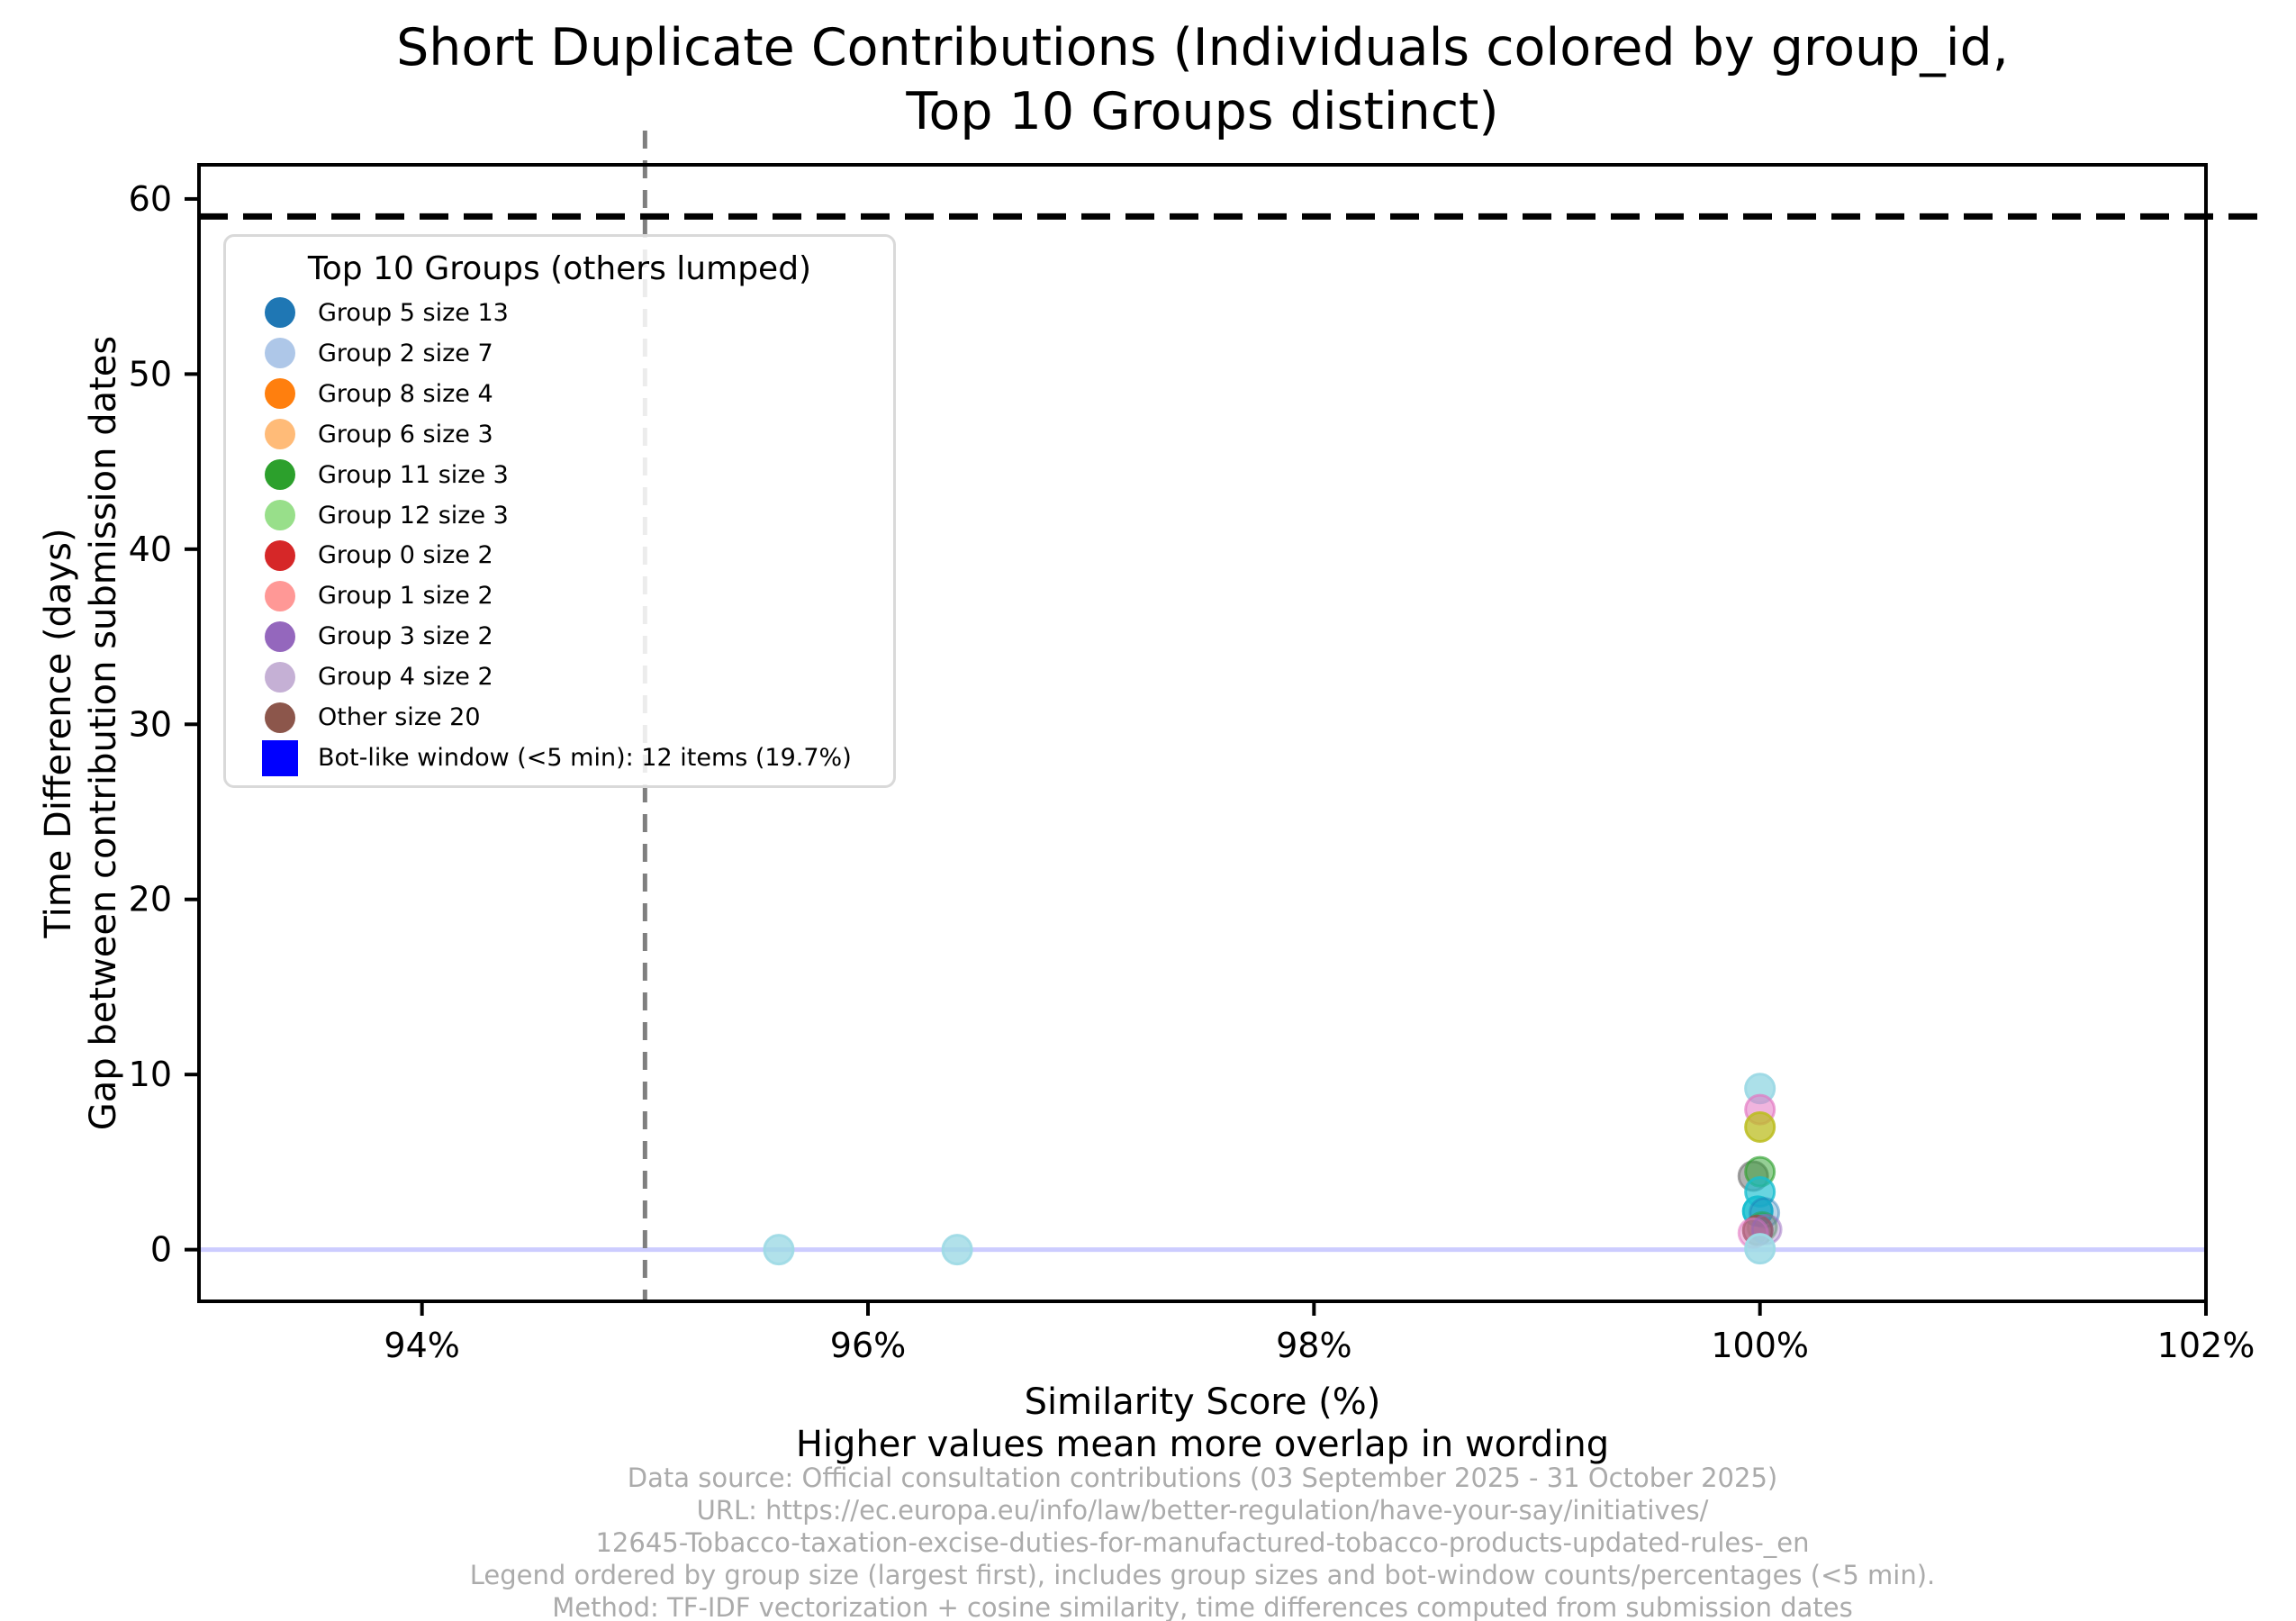  Describe the element at coordinates (150, 1074) in the screenshot. I see `y-tick-label: 10` at that location.